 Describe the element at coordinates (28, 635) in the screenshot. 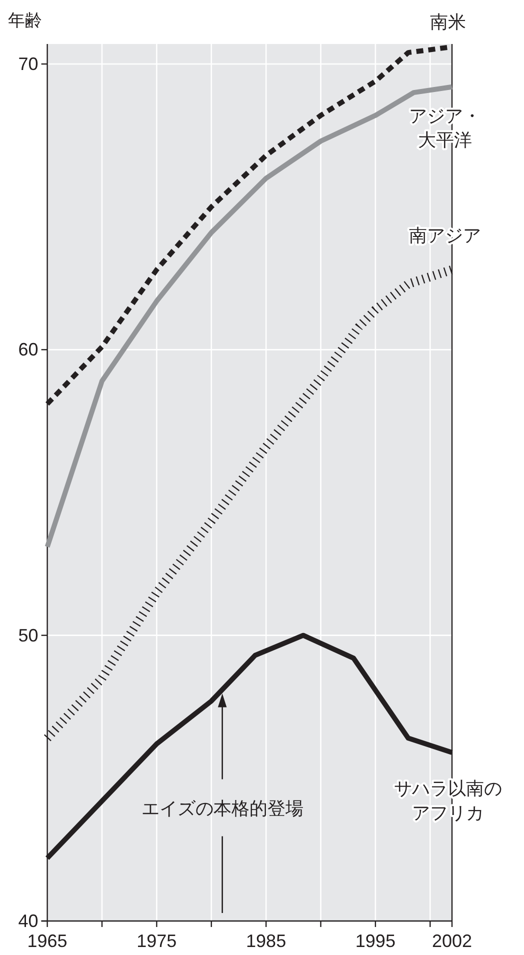

I see `y-tick-label: 50` at that location.